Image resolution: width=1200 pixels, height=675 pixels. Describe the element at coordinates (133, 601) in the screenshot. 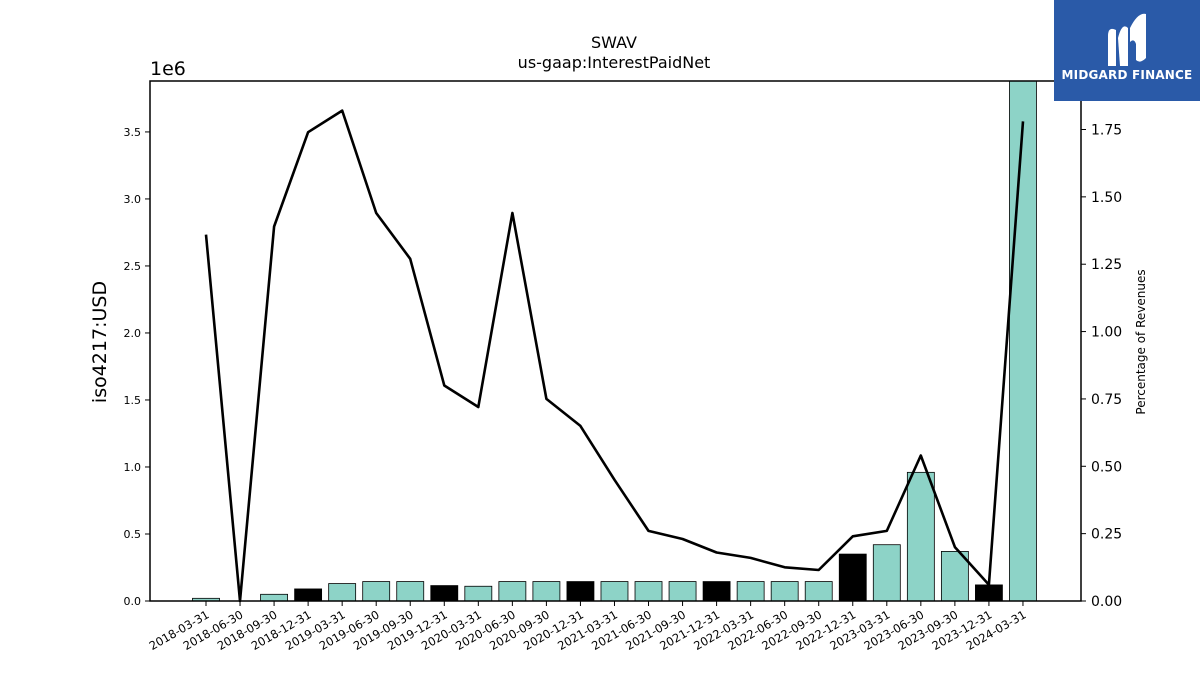

I see `y-tick-label: 0.0` at that location.